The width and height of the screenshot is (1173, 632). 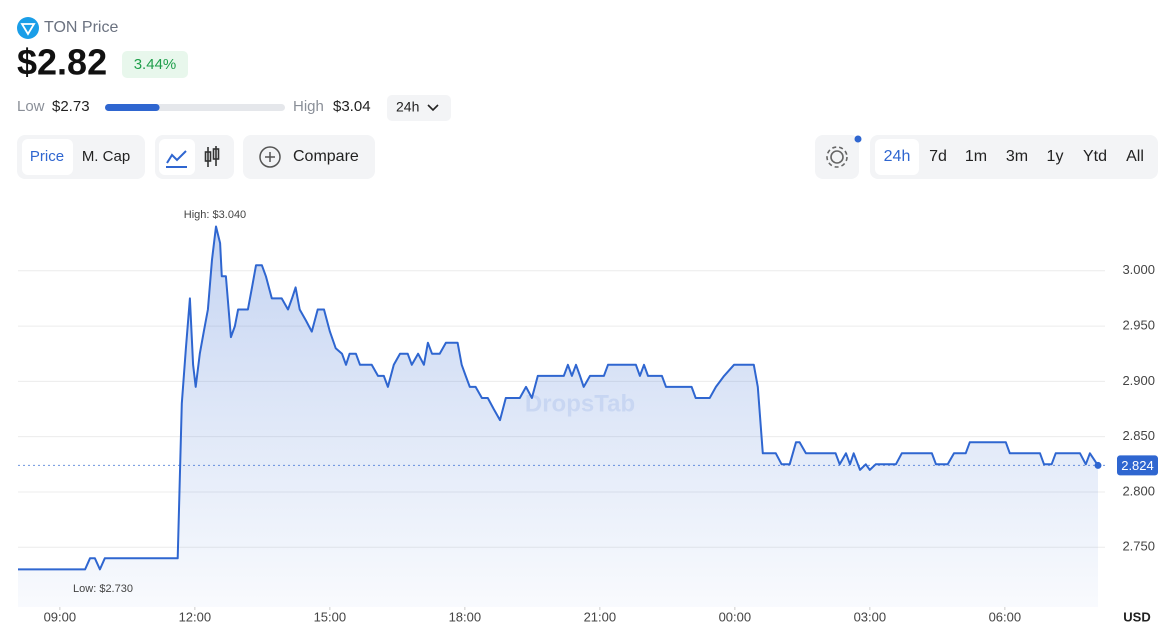 I want to click on y-tick-label: 2.800, so click(x=1138, y=490).